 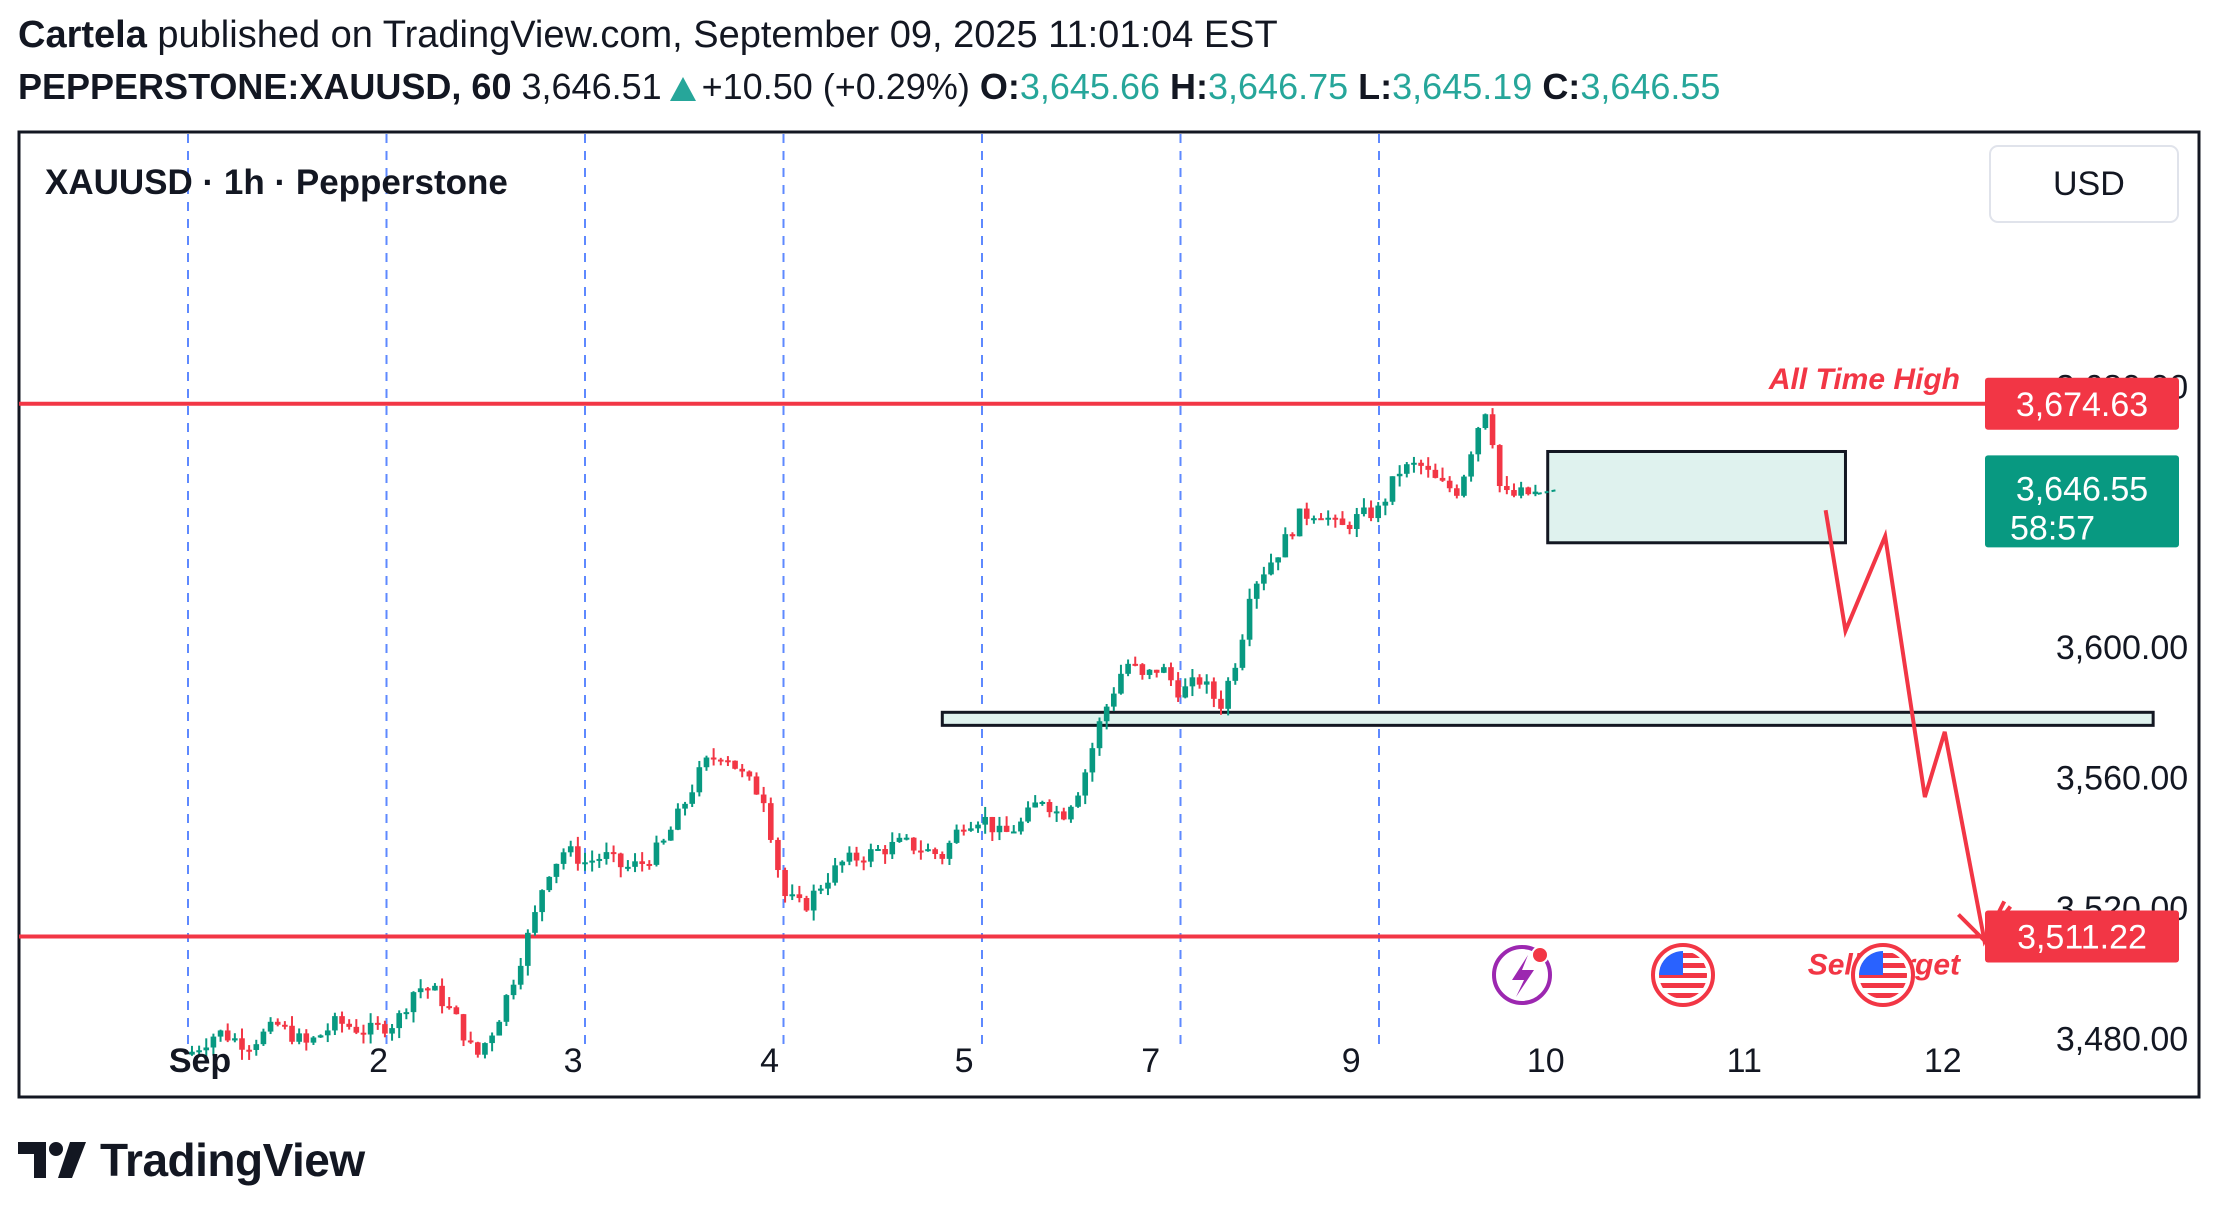 I want to click on low-value: 3,645.19, so click(x=1462, y=86).